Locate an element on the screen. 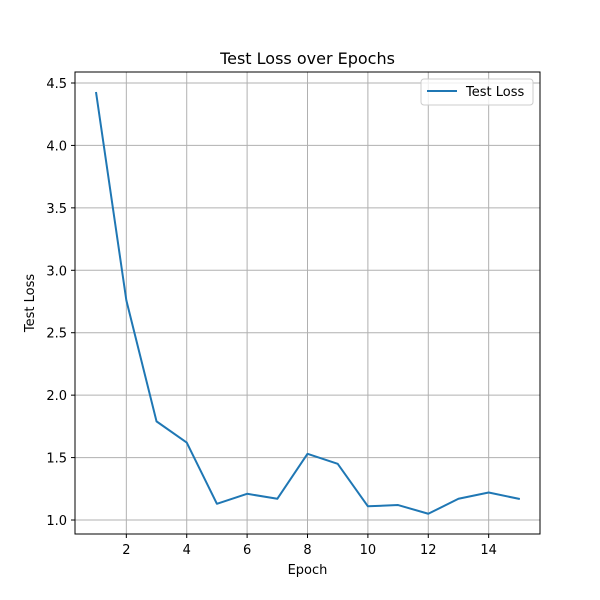  y-tick-label: 4.5 is located at coordinates (56, 84).